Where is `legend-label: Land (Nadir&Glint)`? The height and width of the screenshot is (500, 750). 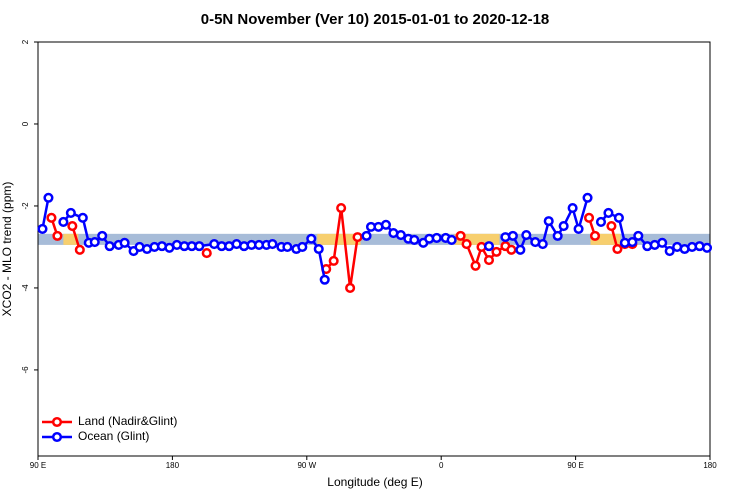
legend-label: Land (Nadir&Glint) is located at coordinates (127, 421).